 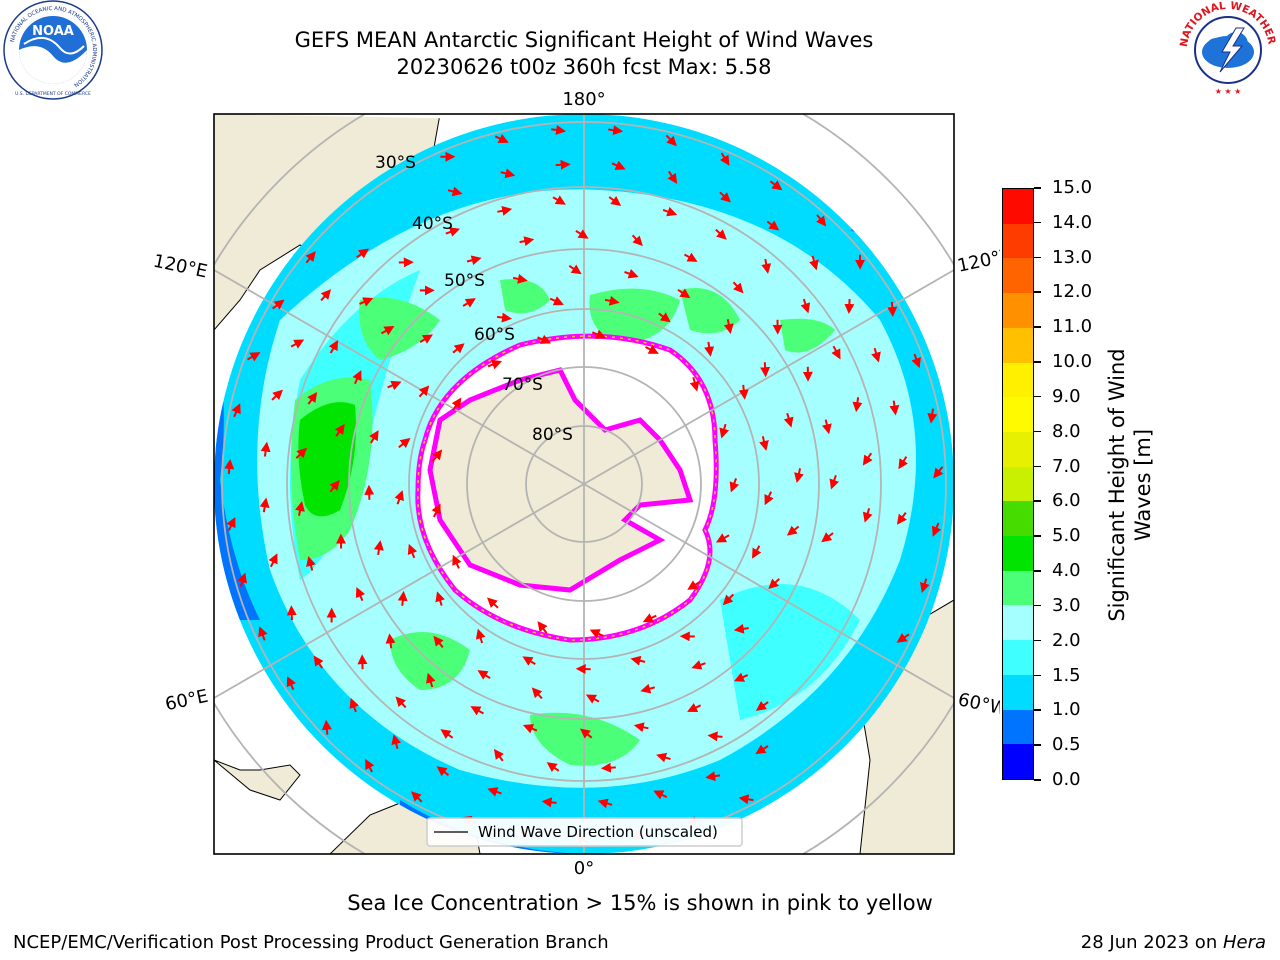 What do you see at coordinates (1066, 745) in the screenshot?
I see `colorbar-tick-label: 0.5` at bounding box center [1066, 745].